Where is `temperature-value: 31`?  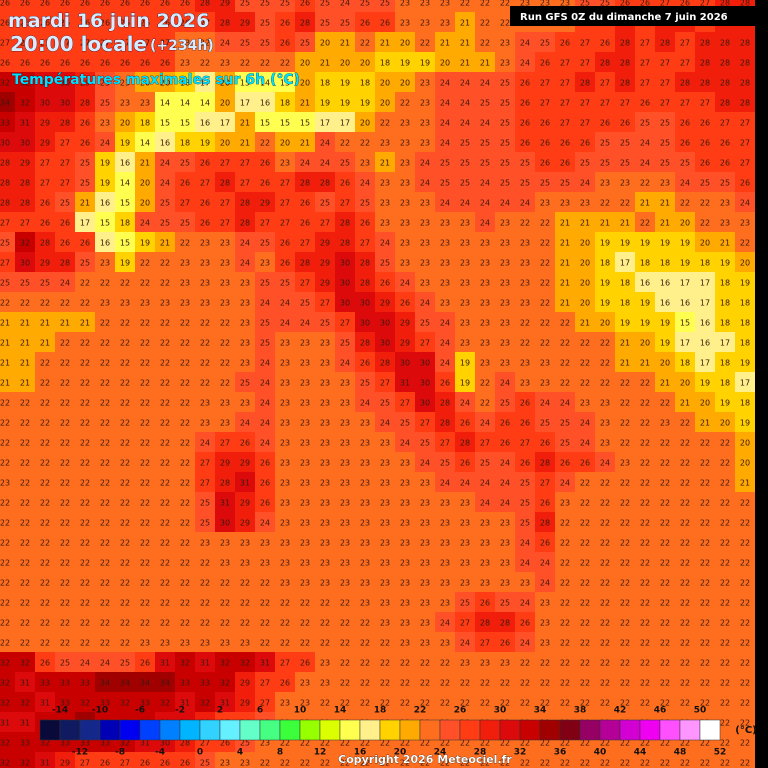 temperature-value: 31 is located at coordinates (25, 683).